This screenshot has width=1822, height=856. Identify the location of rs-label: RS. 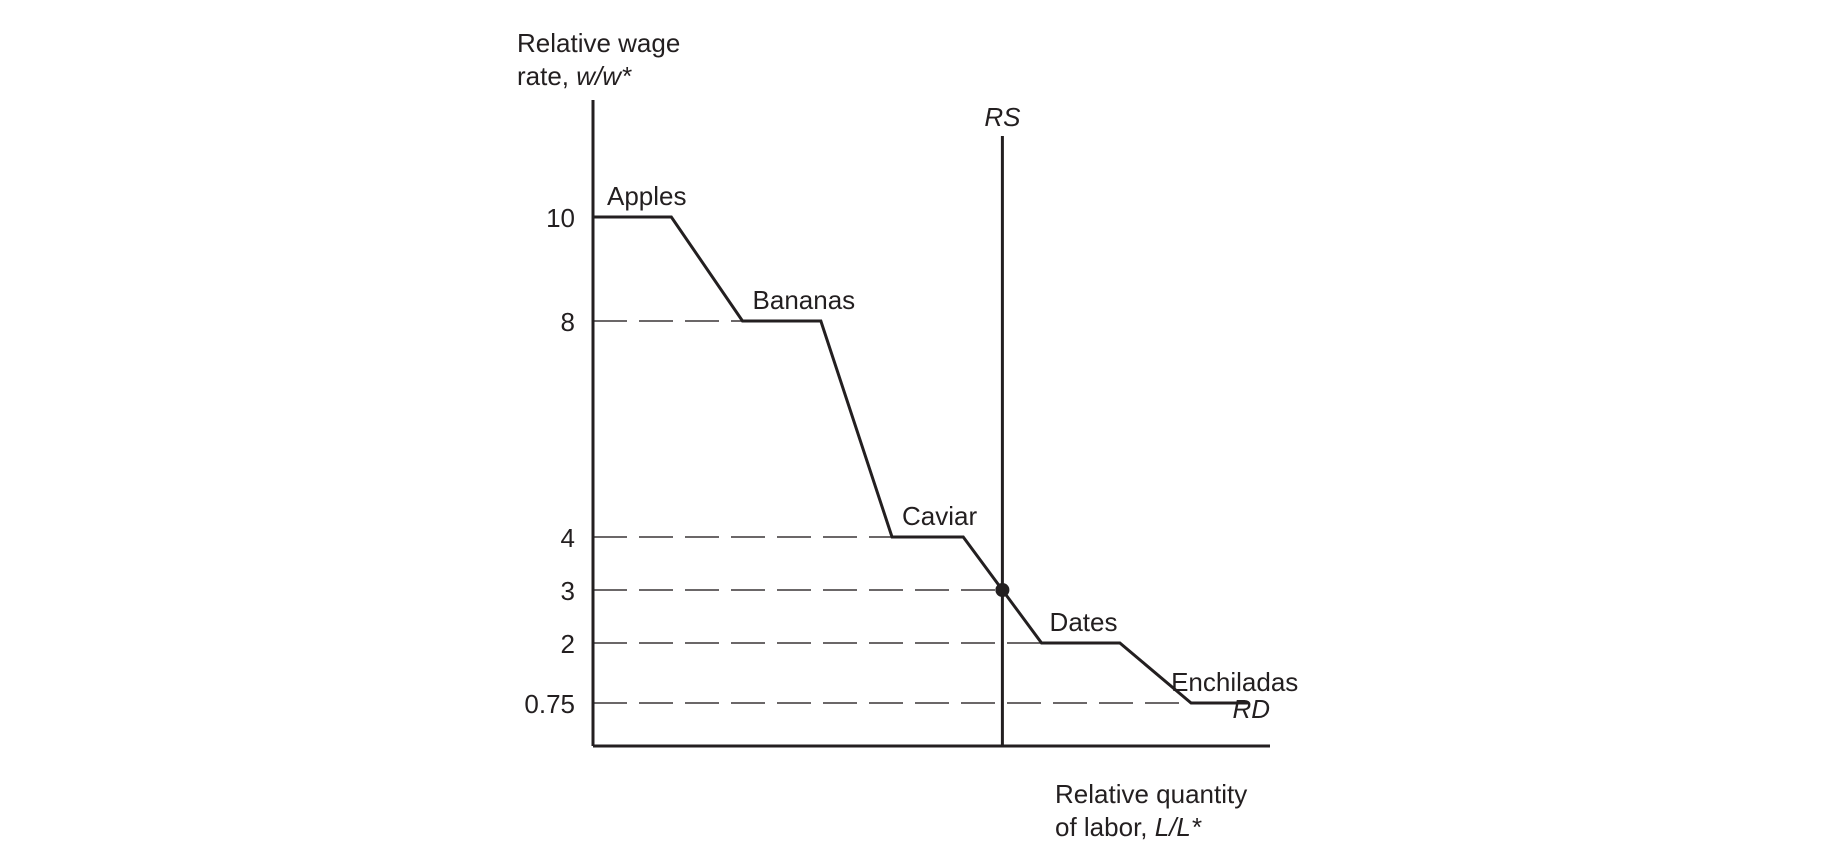
(1002, 117).